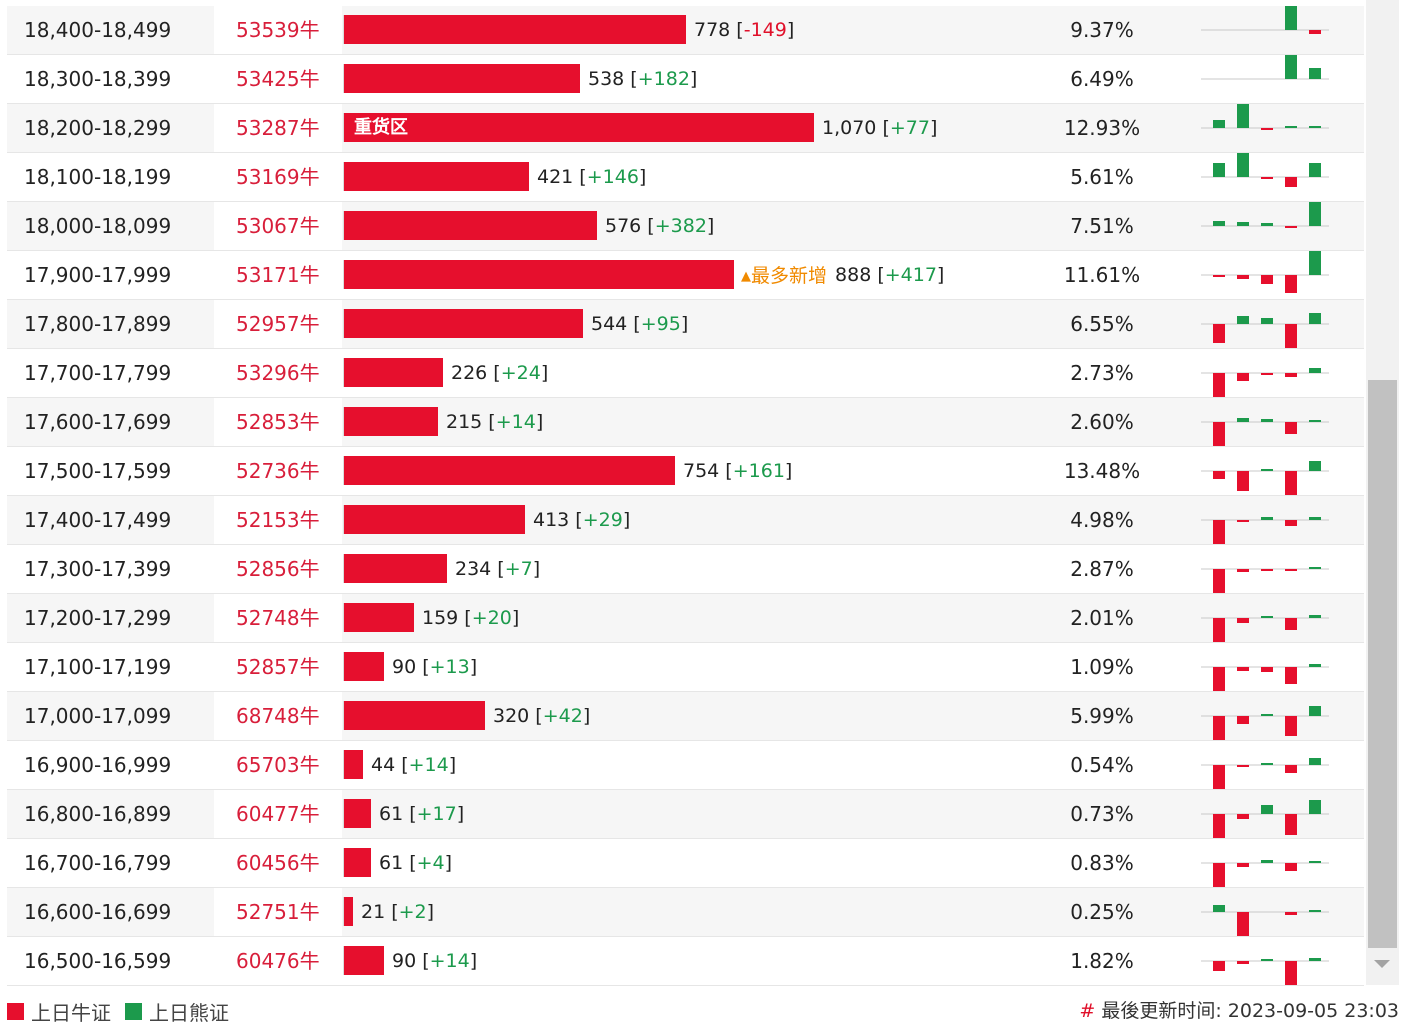 The height and width of the screenshot is (1032, 1406). I want to click on bull-count: 52748牛, so click(278, 618).